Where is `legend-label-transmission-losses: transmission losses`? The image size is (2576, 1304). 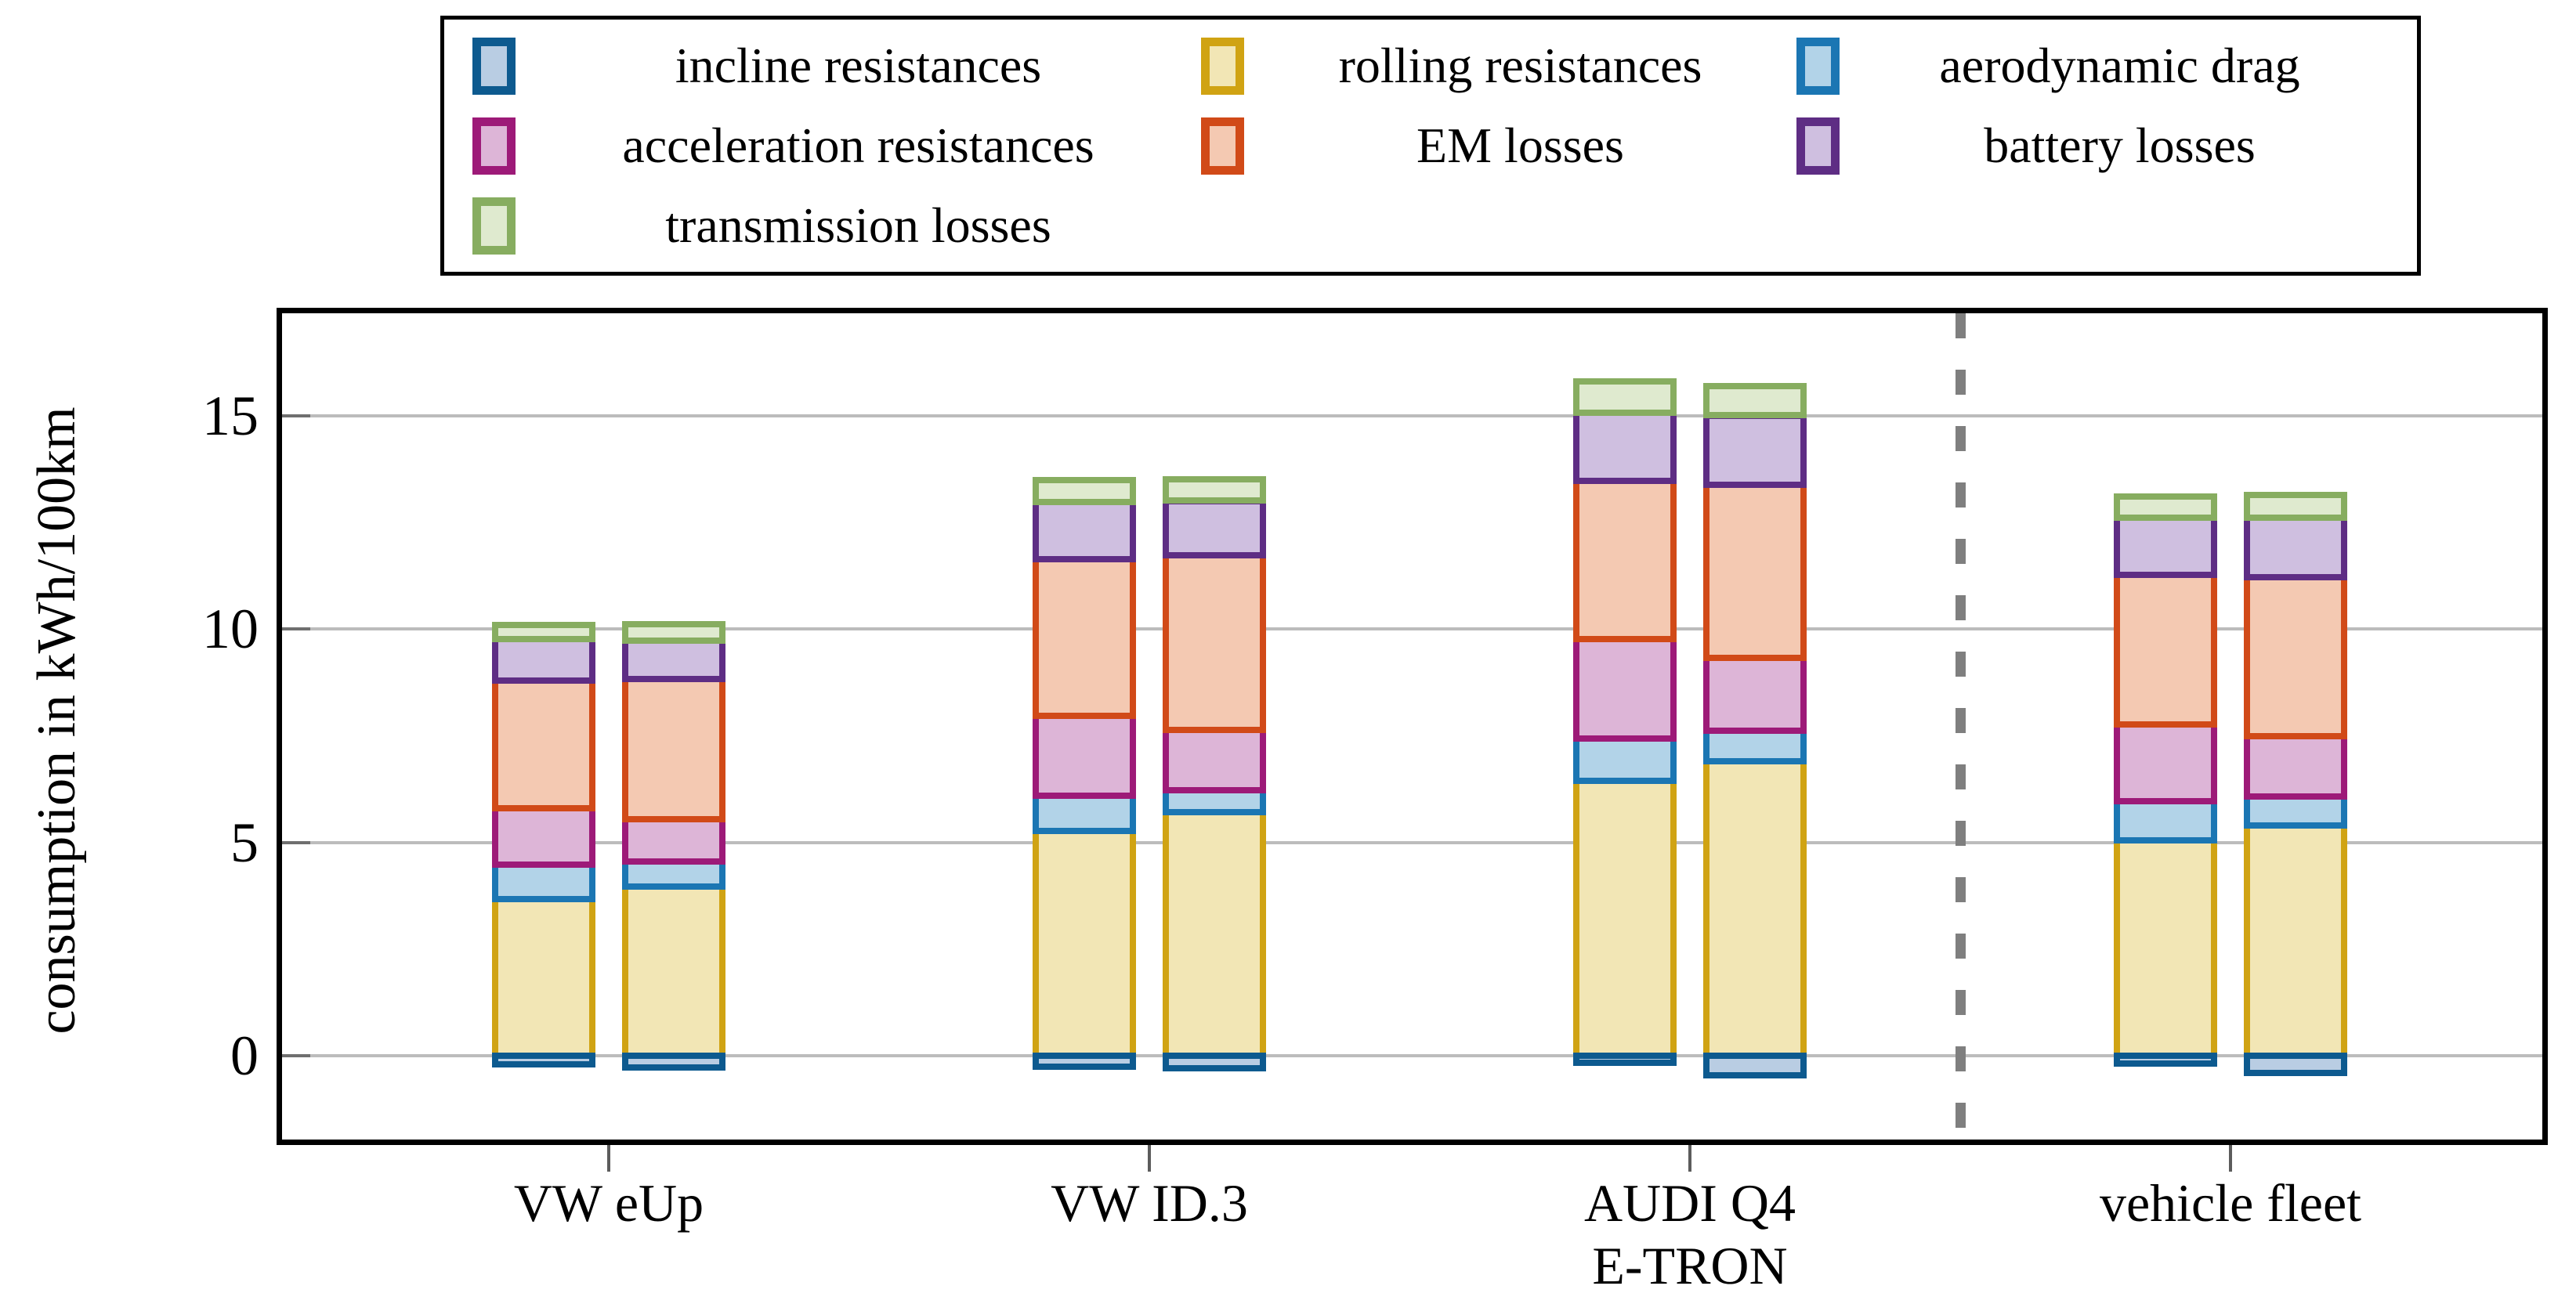 legend-label-transmission-losses: transmission losses is located at coordinates (858, 225).